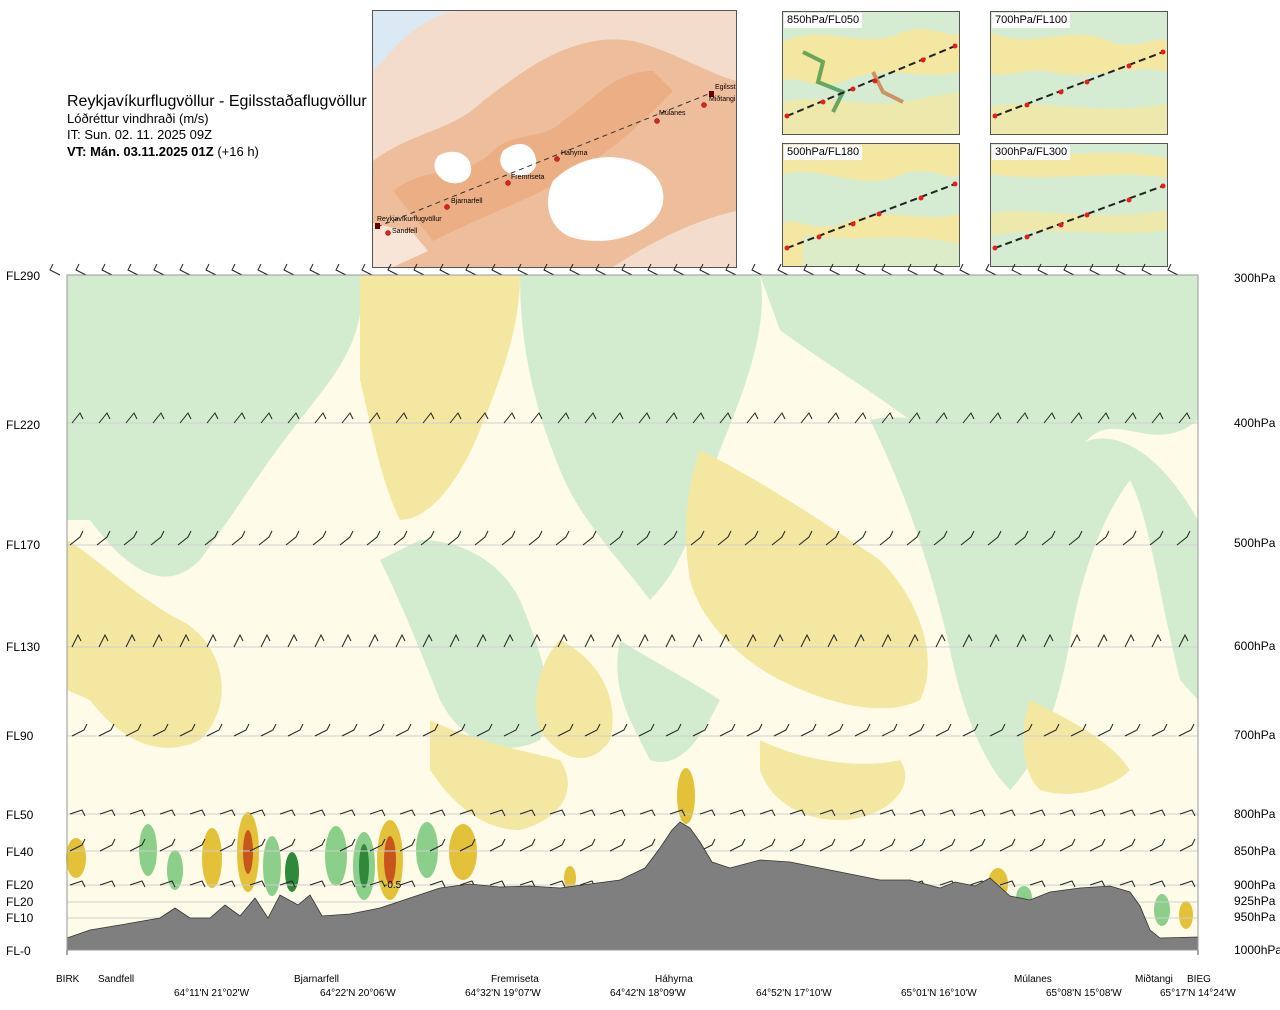  I want to click on coord-label-2: 64°22'N 20°06'W, so click(358, 993).